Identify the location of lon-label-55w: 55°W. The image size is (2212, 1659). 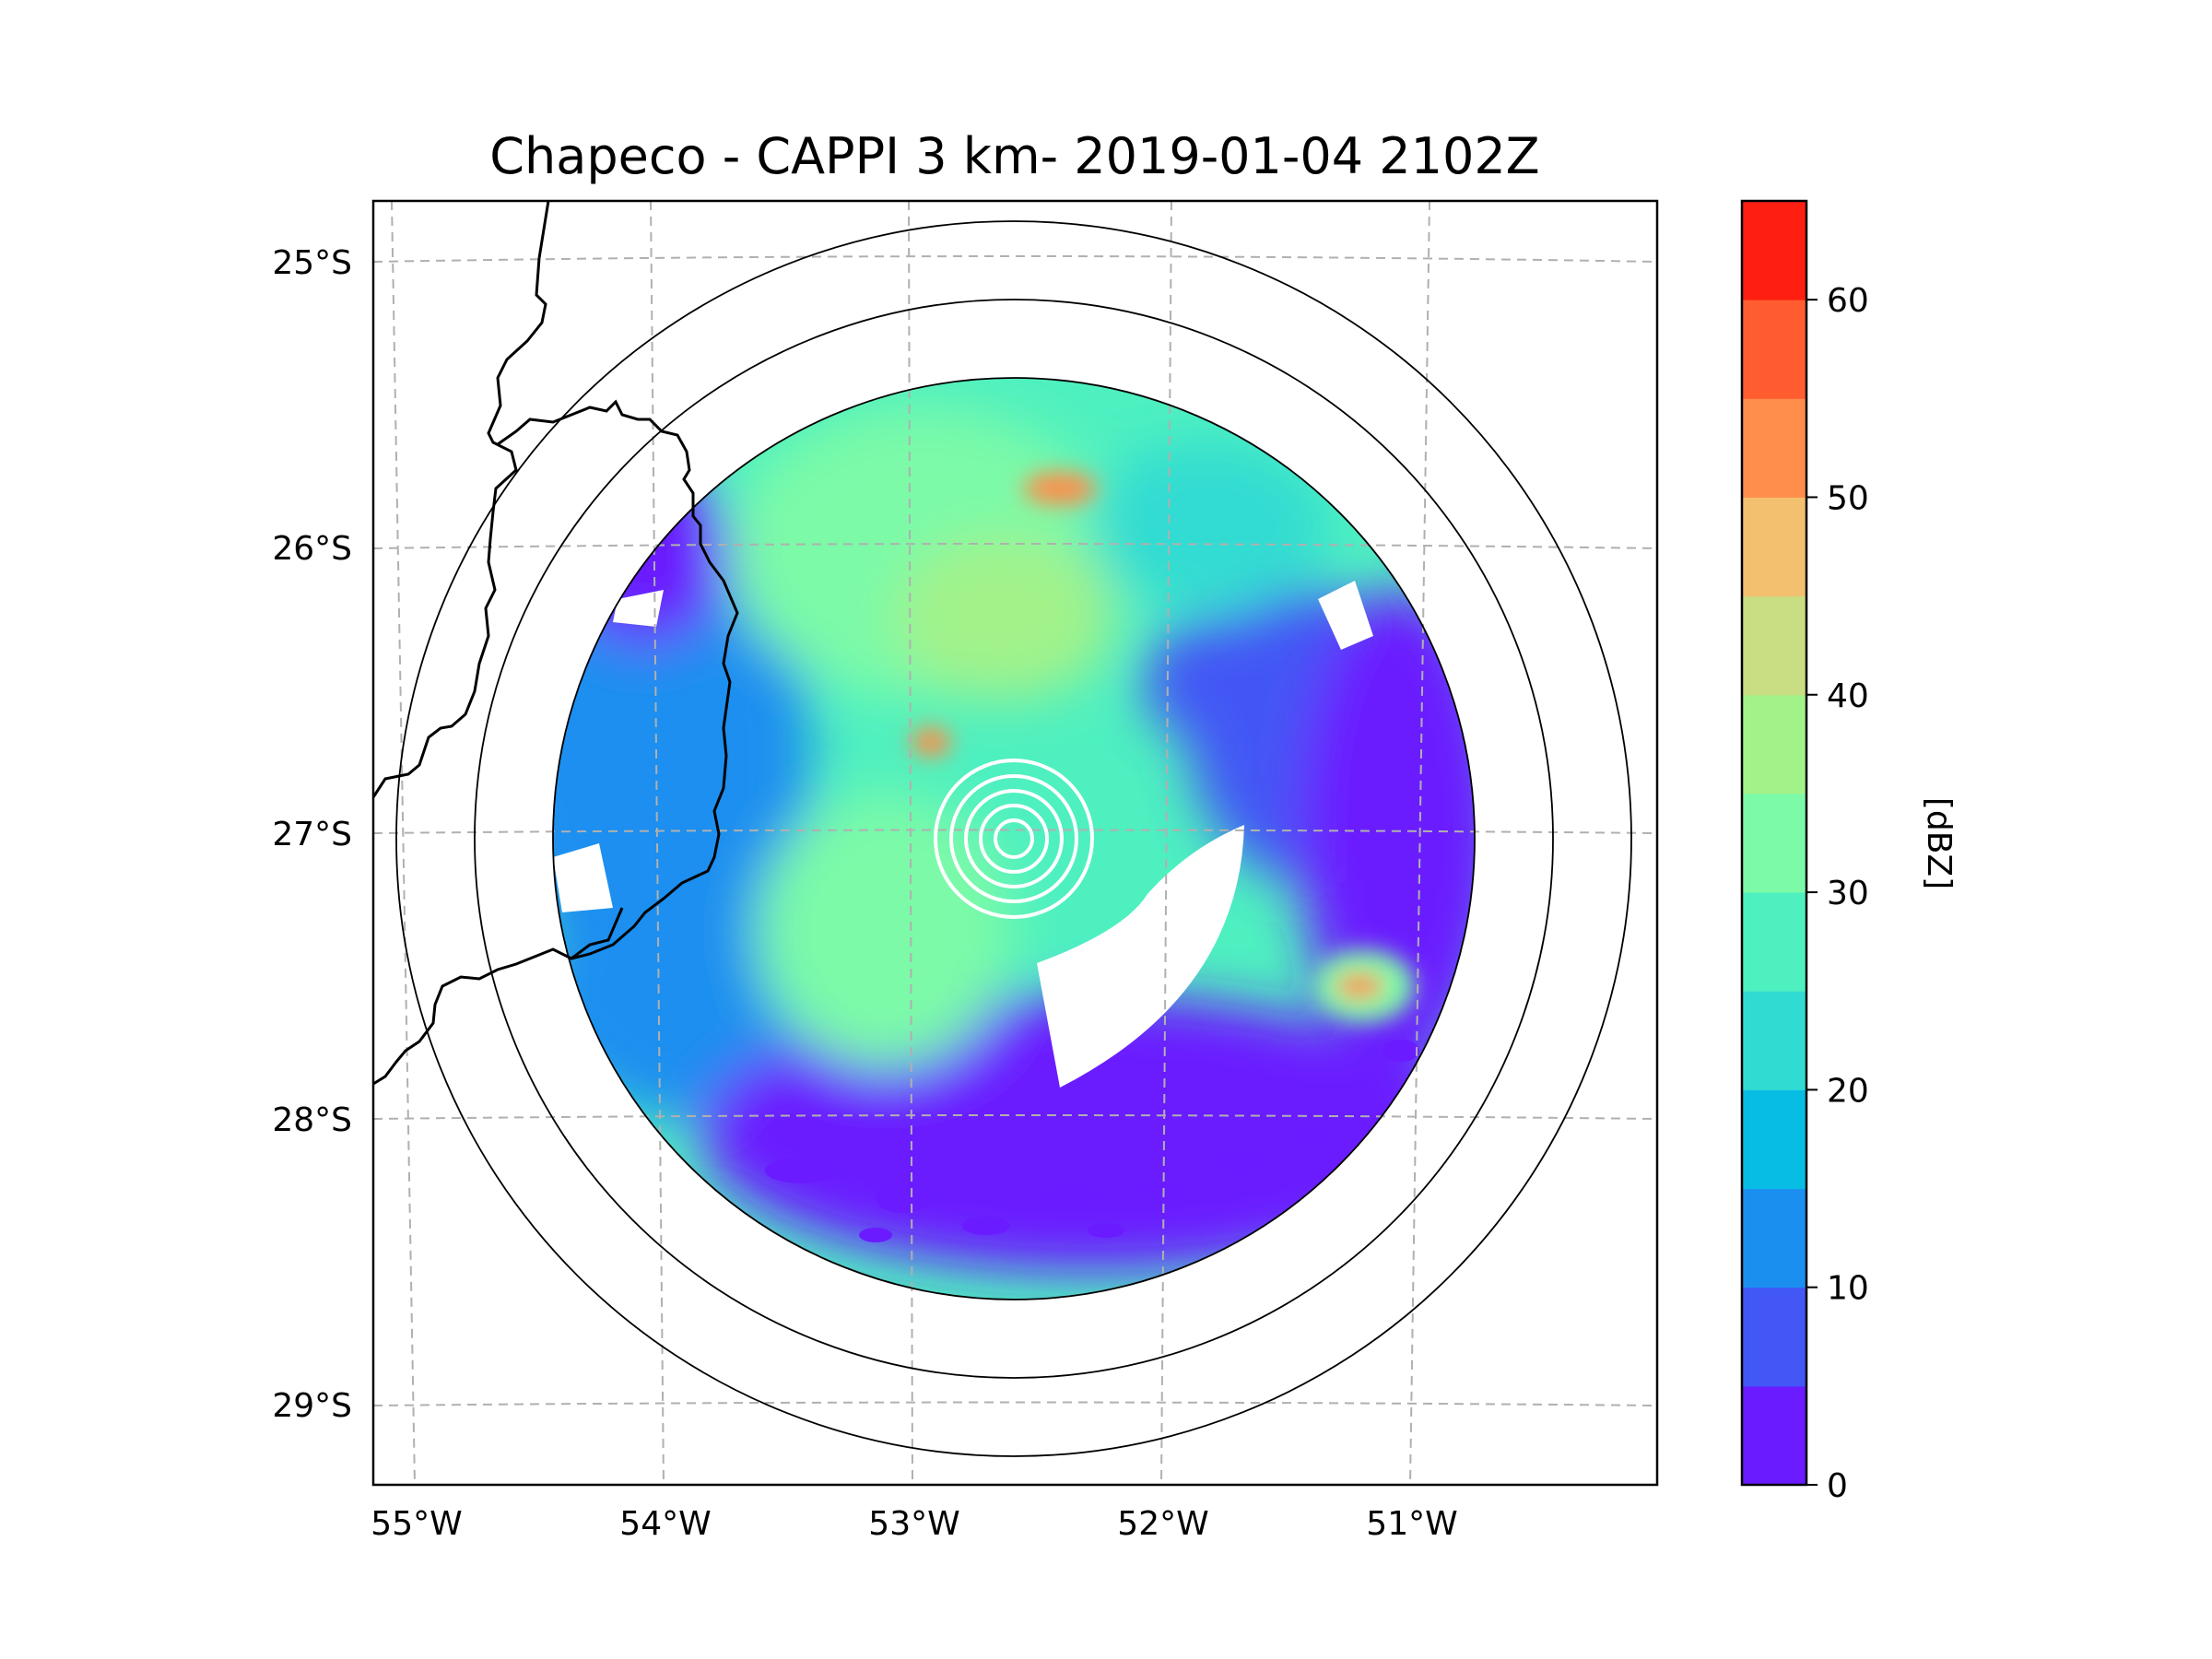
(416, 1524).